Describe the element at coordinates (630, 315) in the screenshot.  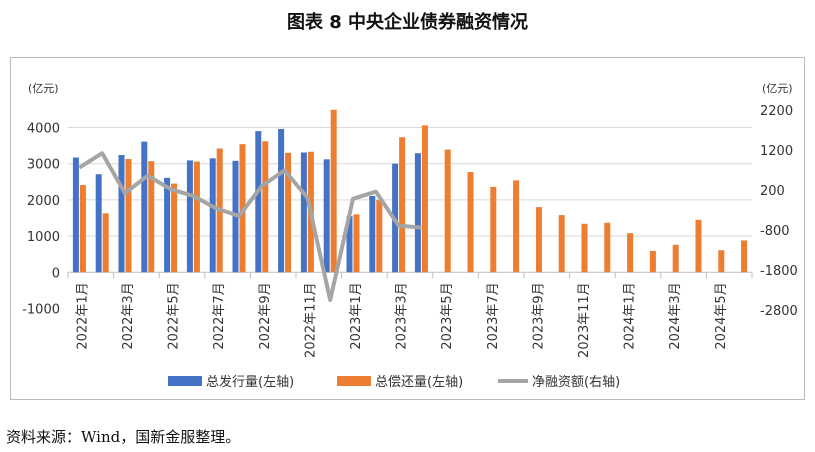
I see `x-tick-label: 2024年1月` at that location.